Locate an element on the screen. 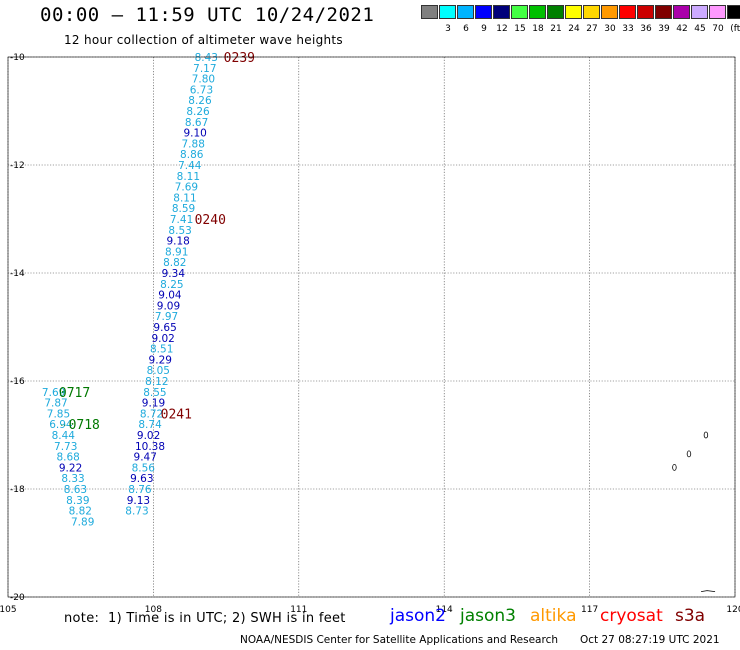 The height and width of the screenshot is (650, 740). wave-height-value: 8.86 is located at coordinates (192, 155).